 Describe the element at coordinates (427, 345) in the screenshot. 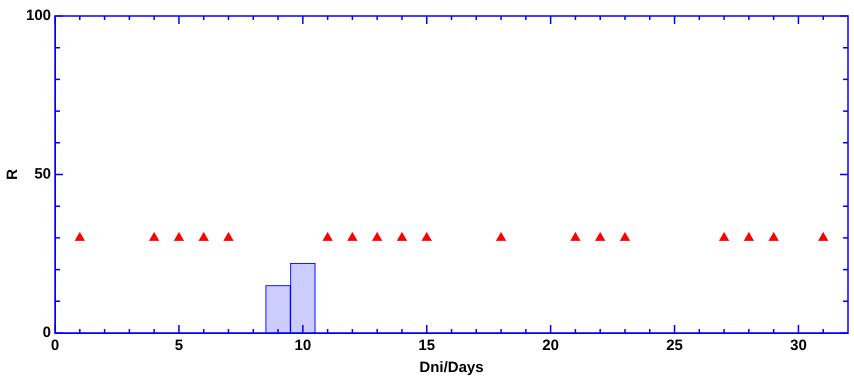

I see `x-tick-label: 15` at that location.